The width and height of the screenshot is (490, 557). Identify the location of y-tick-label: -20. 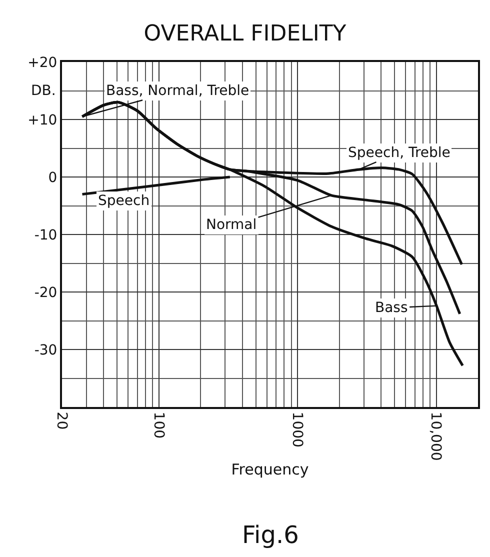
(46, 292).